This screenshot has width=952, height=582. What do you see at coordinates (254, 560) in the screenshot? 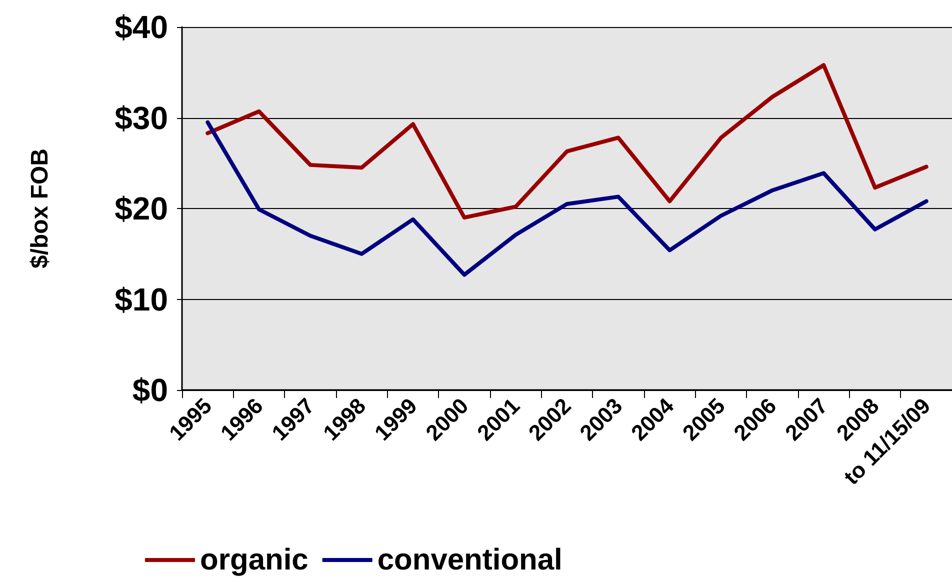
I see `legend-label: organic` at bounding box center [254, 560].